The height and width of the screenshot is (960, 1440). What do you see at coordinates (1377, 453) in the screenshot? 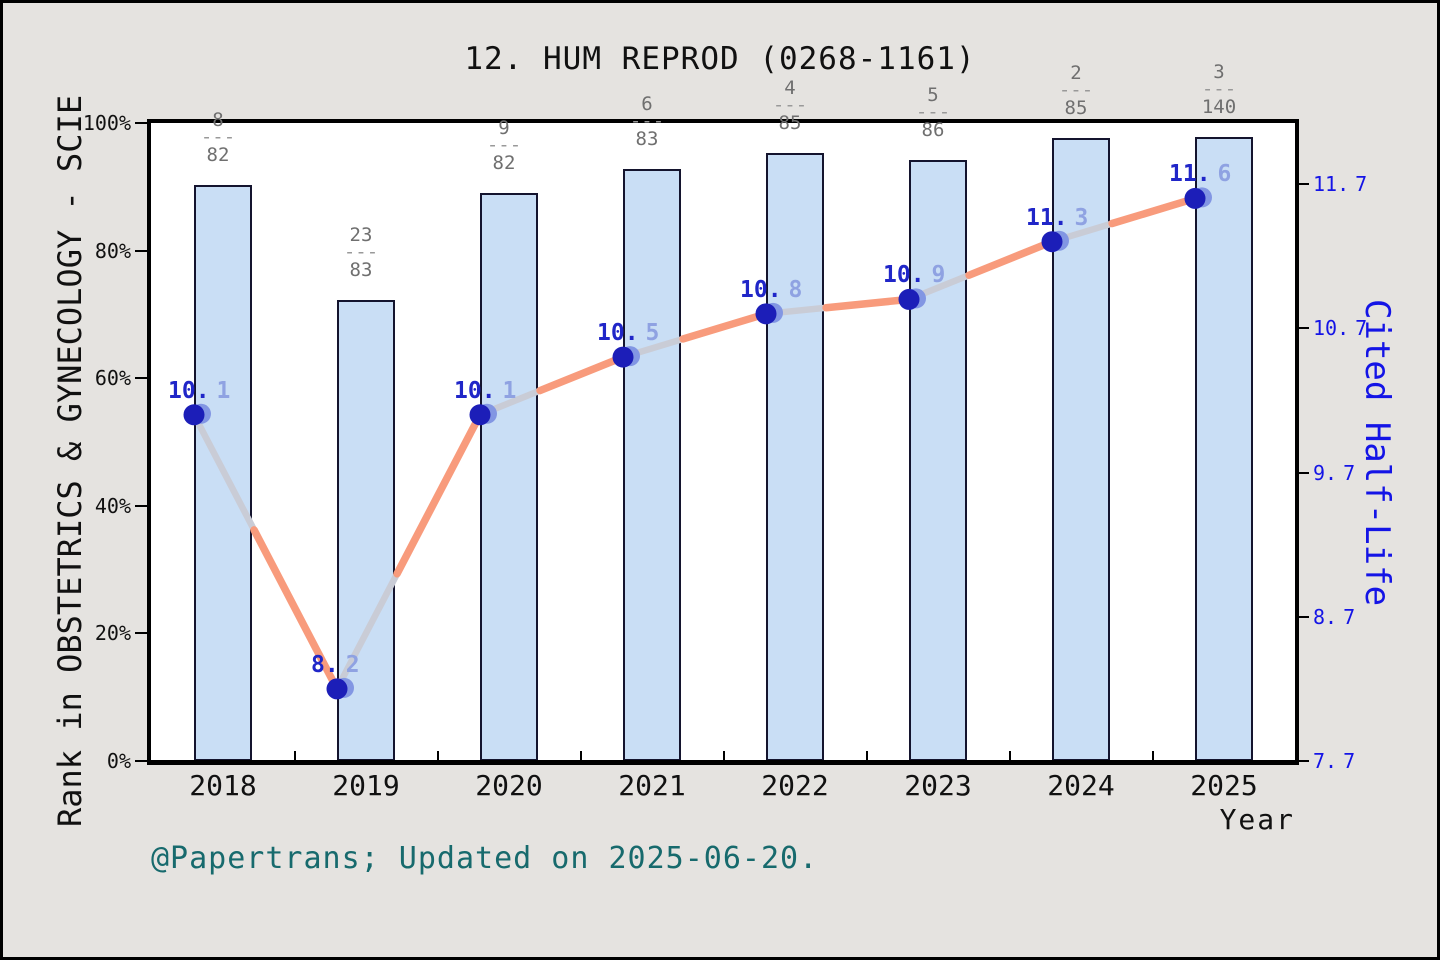
I see `right-axis-title: Cited Half-Life` at bounding box center [1377, 453].